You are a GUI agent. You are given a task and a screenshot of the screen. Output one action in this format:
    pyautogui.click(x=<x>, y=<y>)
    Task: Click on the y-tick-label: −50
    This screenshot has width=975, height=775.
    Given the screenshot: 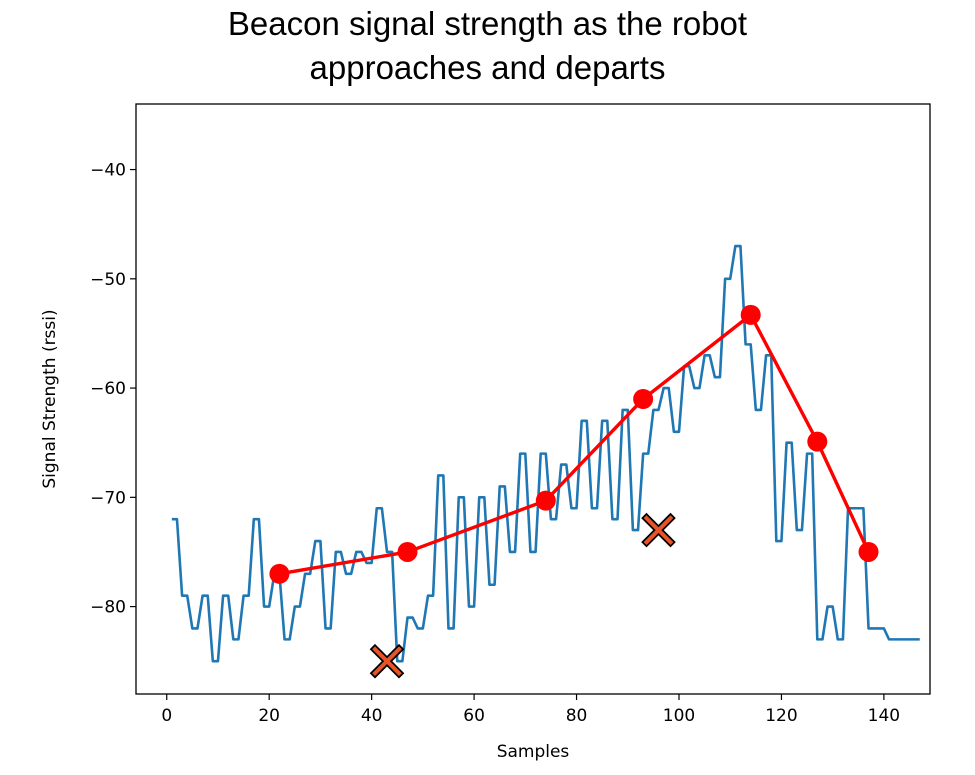 What is the action you would take?
    pyautogui.click(x=108, y=280)
    